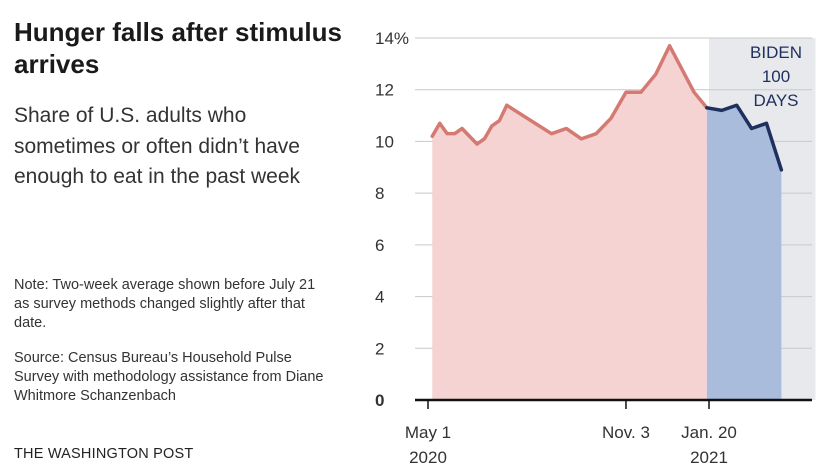 The image size is (827, 470). What do you see at coordinates (744, 252) in the screenshot?
I see `biden-area` at bounding box center [744, 252].